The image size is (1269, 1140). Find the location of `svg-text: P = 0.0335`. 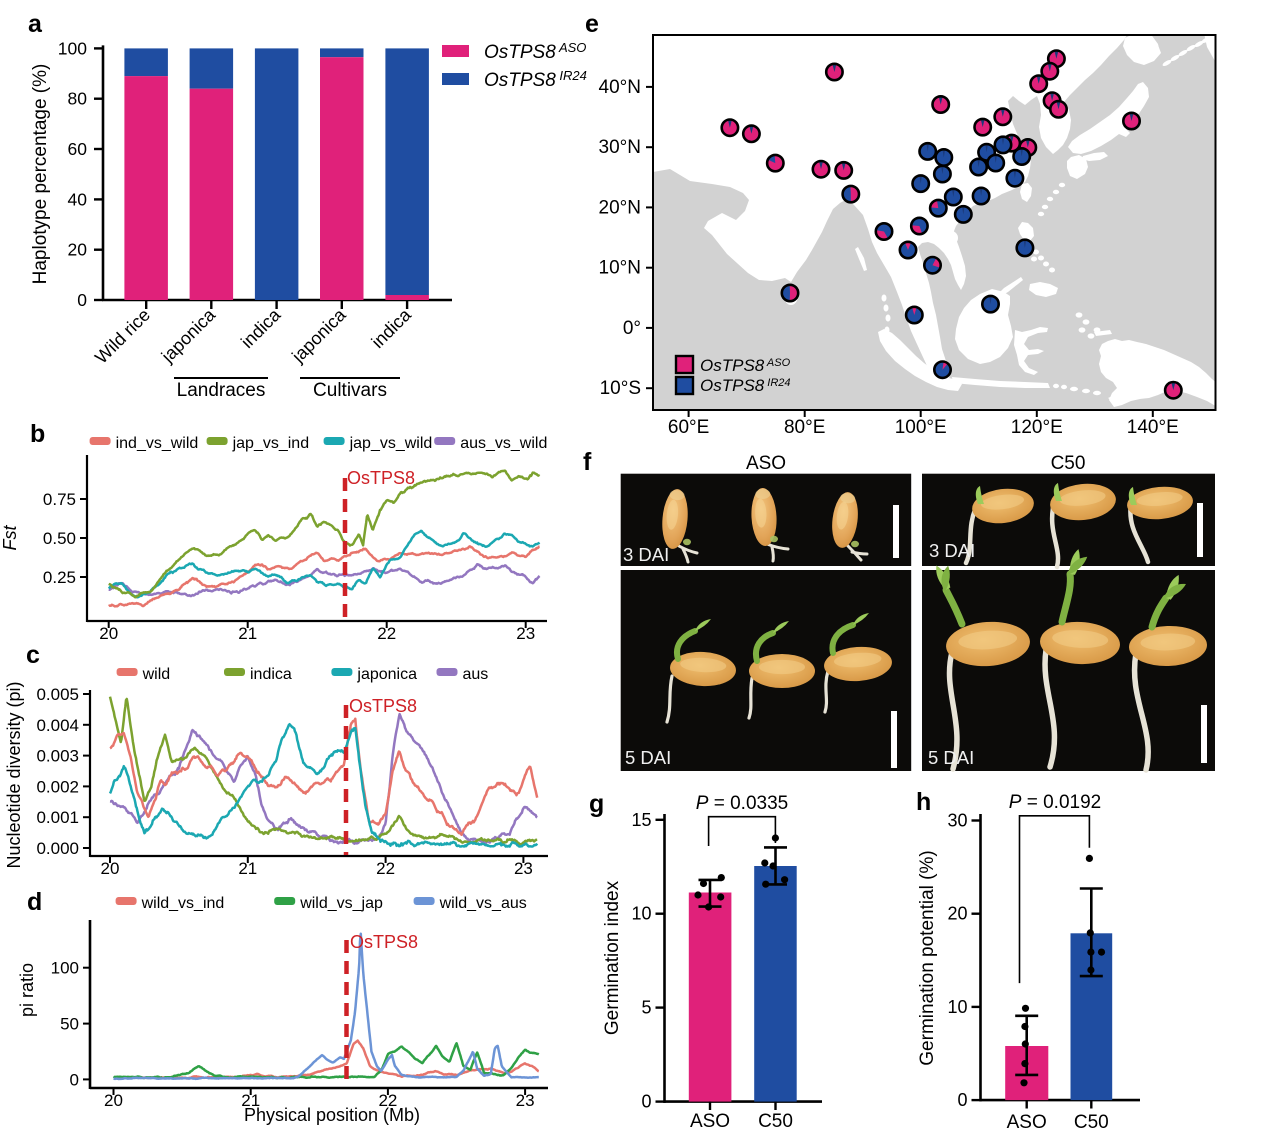

svg-text: P = 0.0335 is located at coordinates (742, 803).